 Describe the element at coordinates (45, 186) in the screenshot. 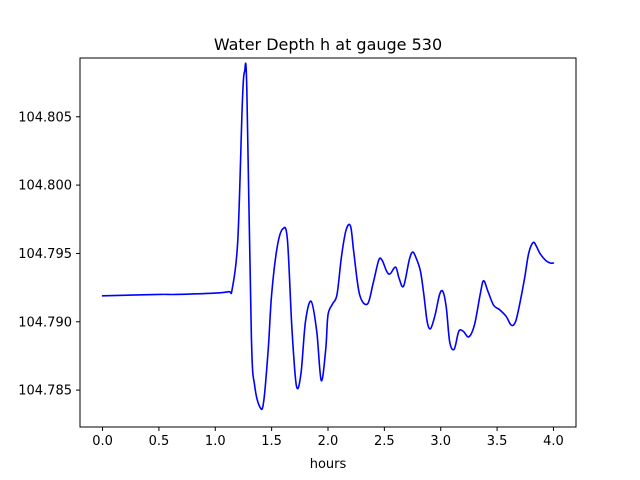

I see `y-tick-label: 104.800` at that location.